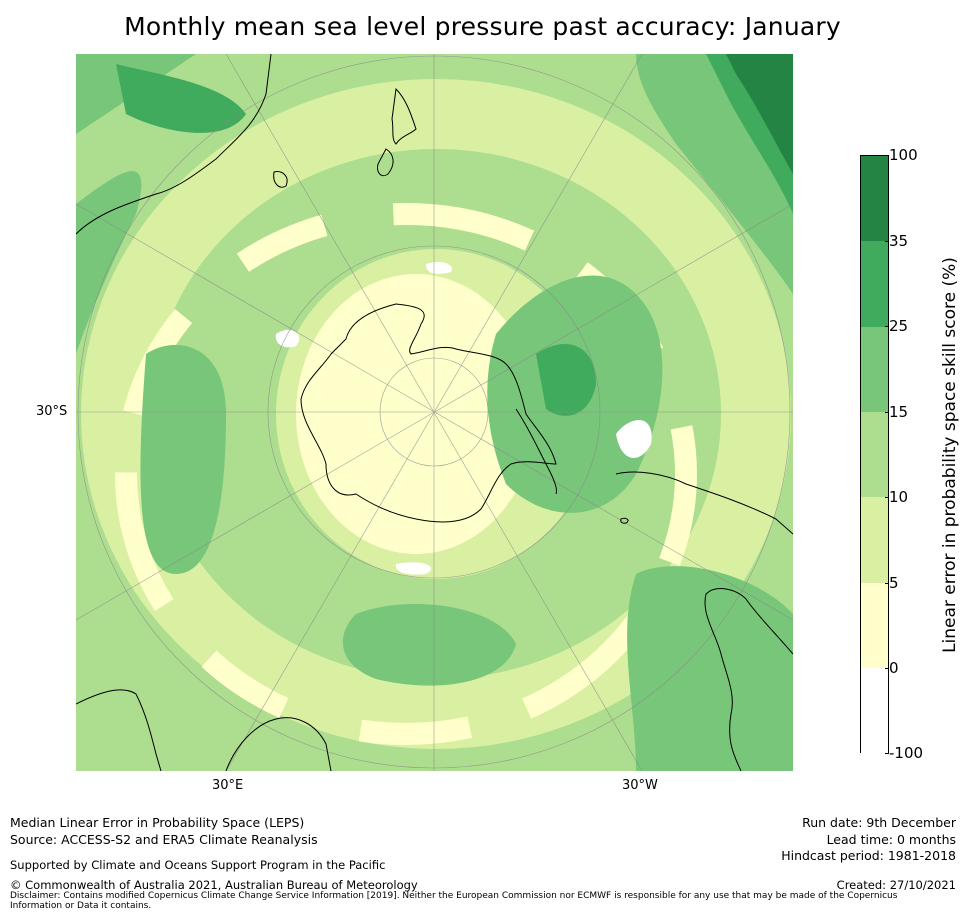 Image resolution: width=965 pixels, height=919 pixels. I want to click on colorbar-tick: 5, so click(892, 583).